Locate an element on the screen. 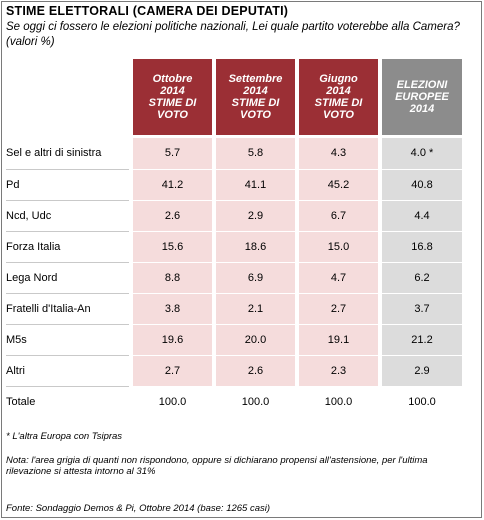 The height and width of the screenshot is (520, 484). header-line: EUROPEE is located at coordinates (422, 97).